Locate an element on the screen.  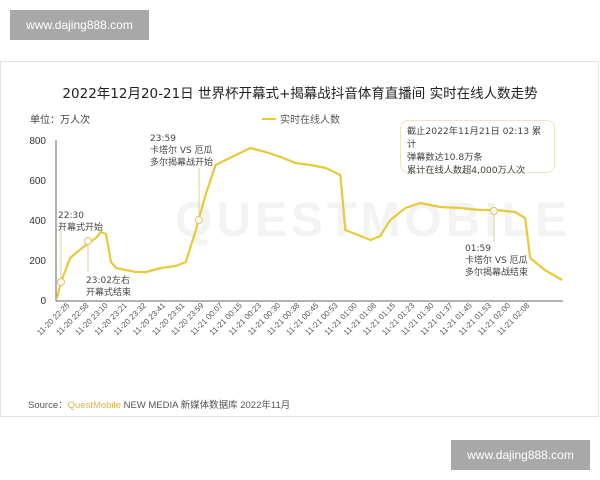
note-line-1: 截止2022年11月21日 02:13 累计 is located at coordinates (474, 138).